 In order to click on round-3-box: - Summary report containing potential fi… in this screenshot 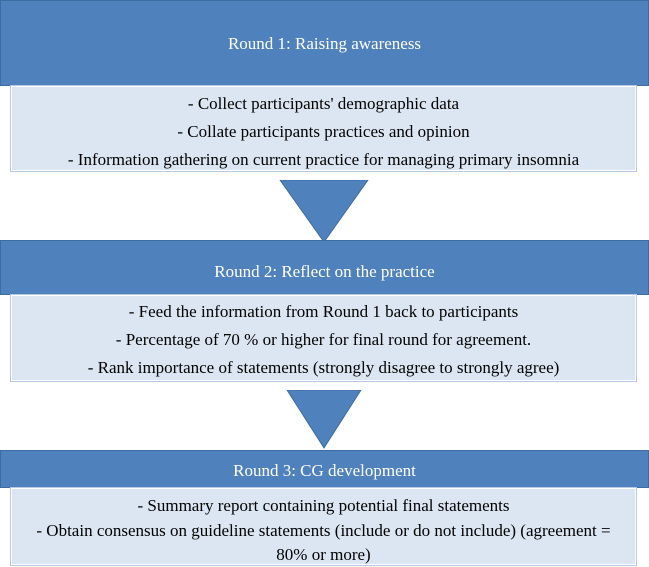, I will do `click(323, 526)`.